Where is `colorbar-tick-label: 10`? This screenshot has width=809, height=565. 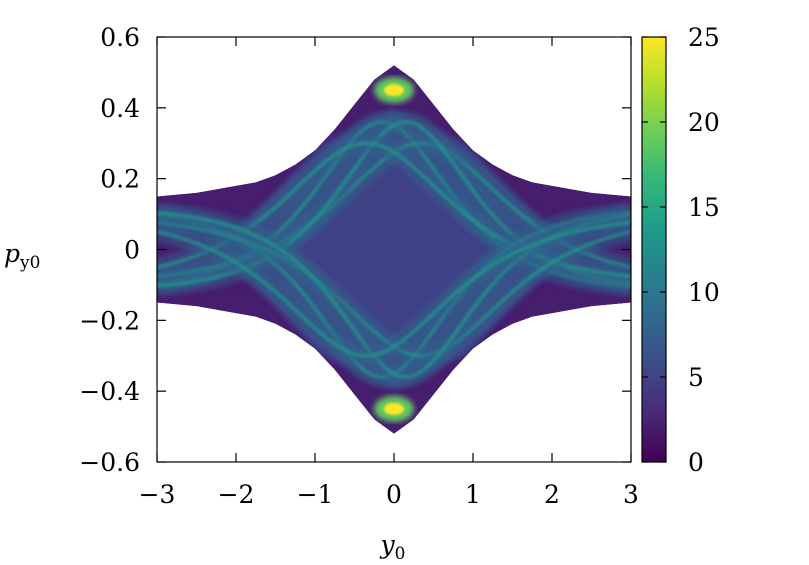
colorbar-tick-label: 10 is located at coordinates (704, 292).